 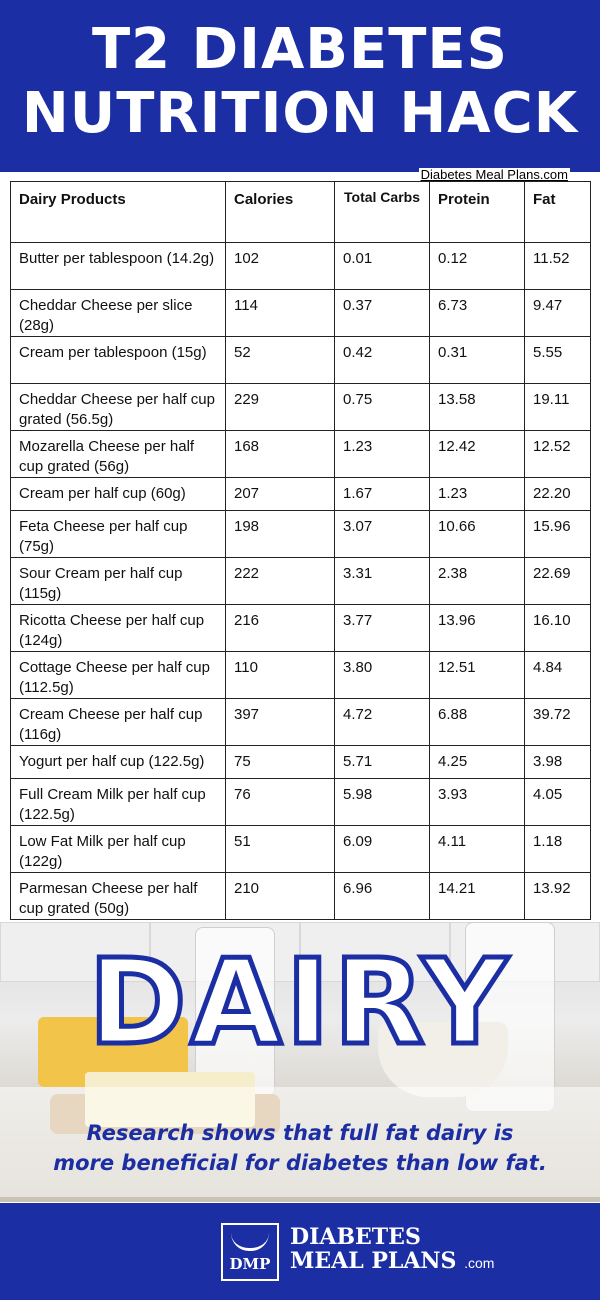 What do you see at coordinates (557, 896) in the screenshot?
I see `cell-fat: 13.92` at bounding box center [557, 896].